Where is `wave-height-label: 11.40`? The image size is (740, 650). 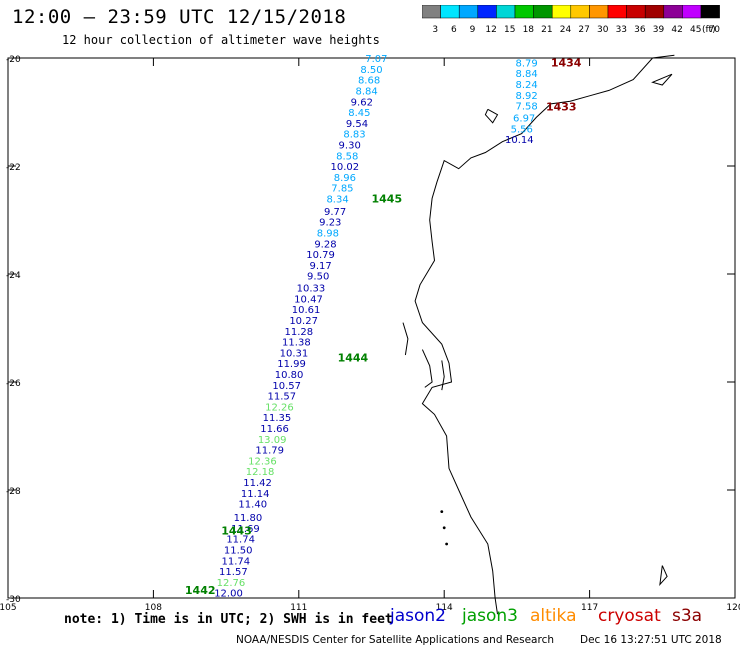 wave-height-label: 11.40 is located at coordinates (252, 505).